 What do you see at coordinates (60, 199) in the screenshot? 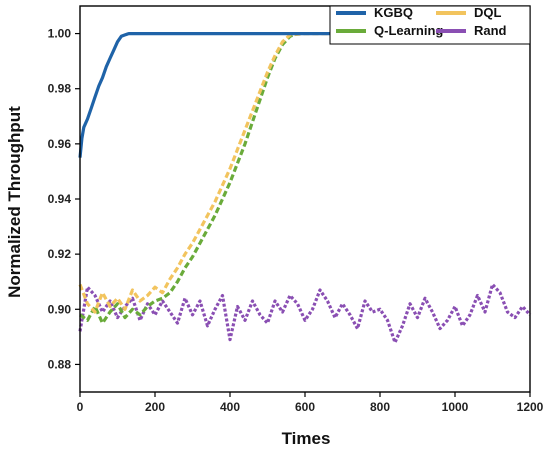
I see `y-tick-label: 0.94` at bounding box center [60, 199].